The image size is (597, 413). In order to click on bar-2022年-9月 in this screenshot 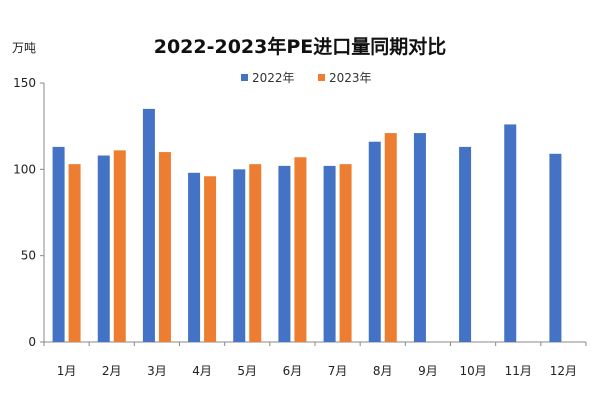, I will do `click(419, 237)`.